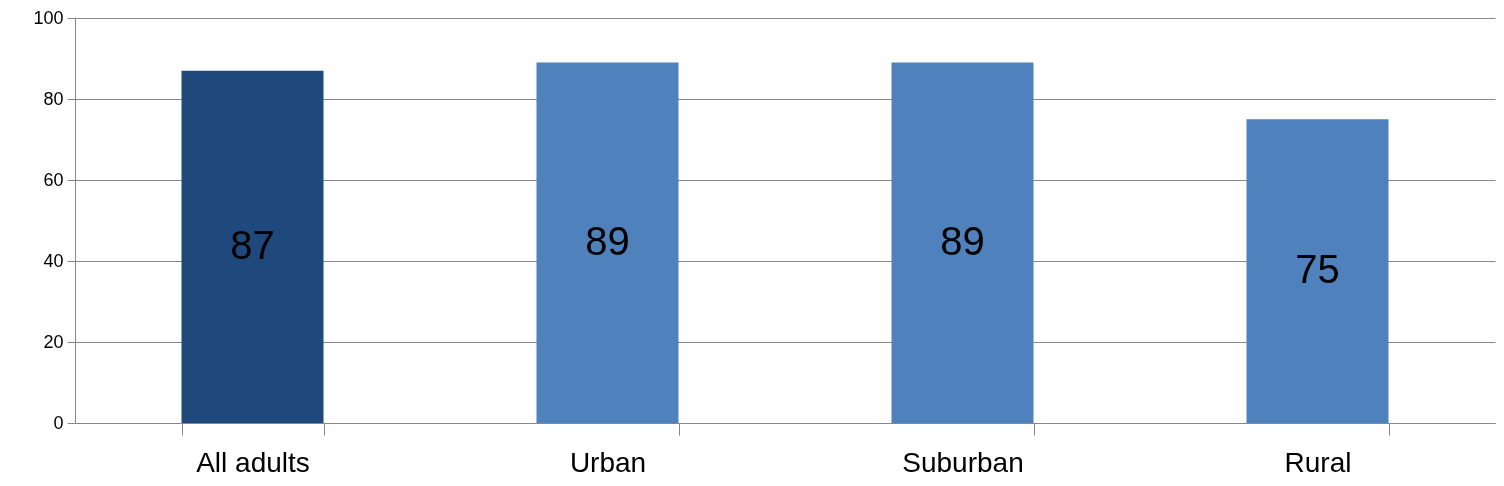 The height and width of the screenshot is (486, 1504). I want to click on y-tick-label: 80, so click(53, 98).